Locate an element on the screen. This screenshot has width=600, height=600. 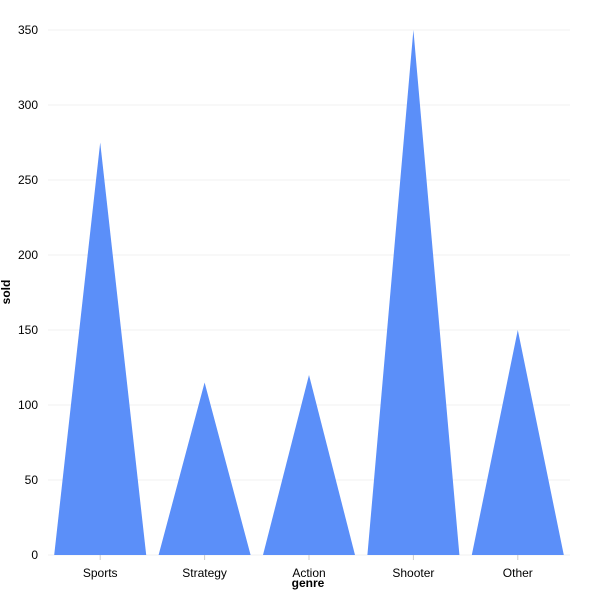
x-axis-title: genre is located at coordinates (308, 583).